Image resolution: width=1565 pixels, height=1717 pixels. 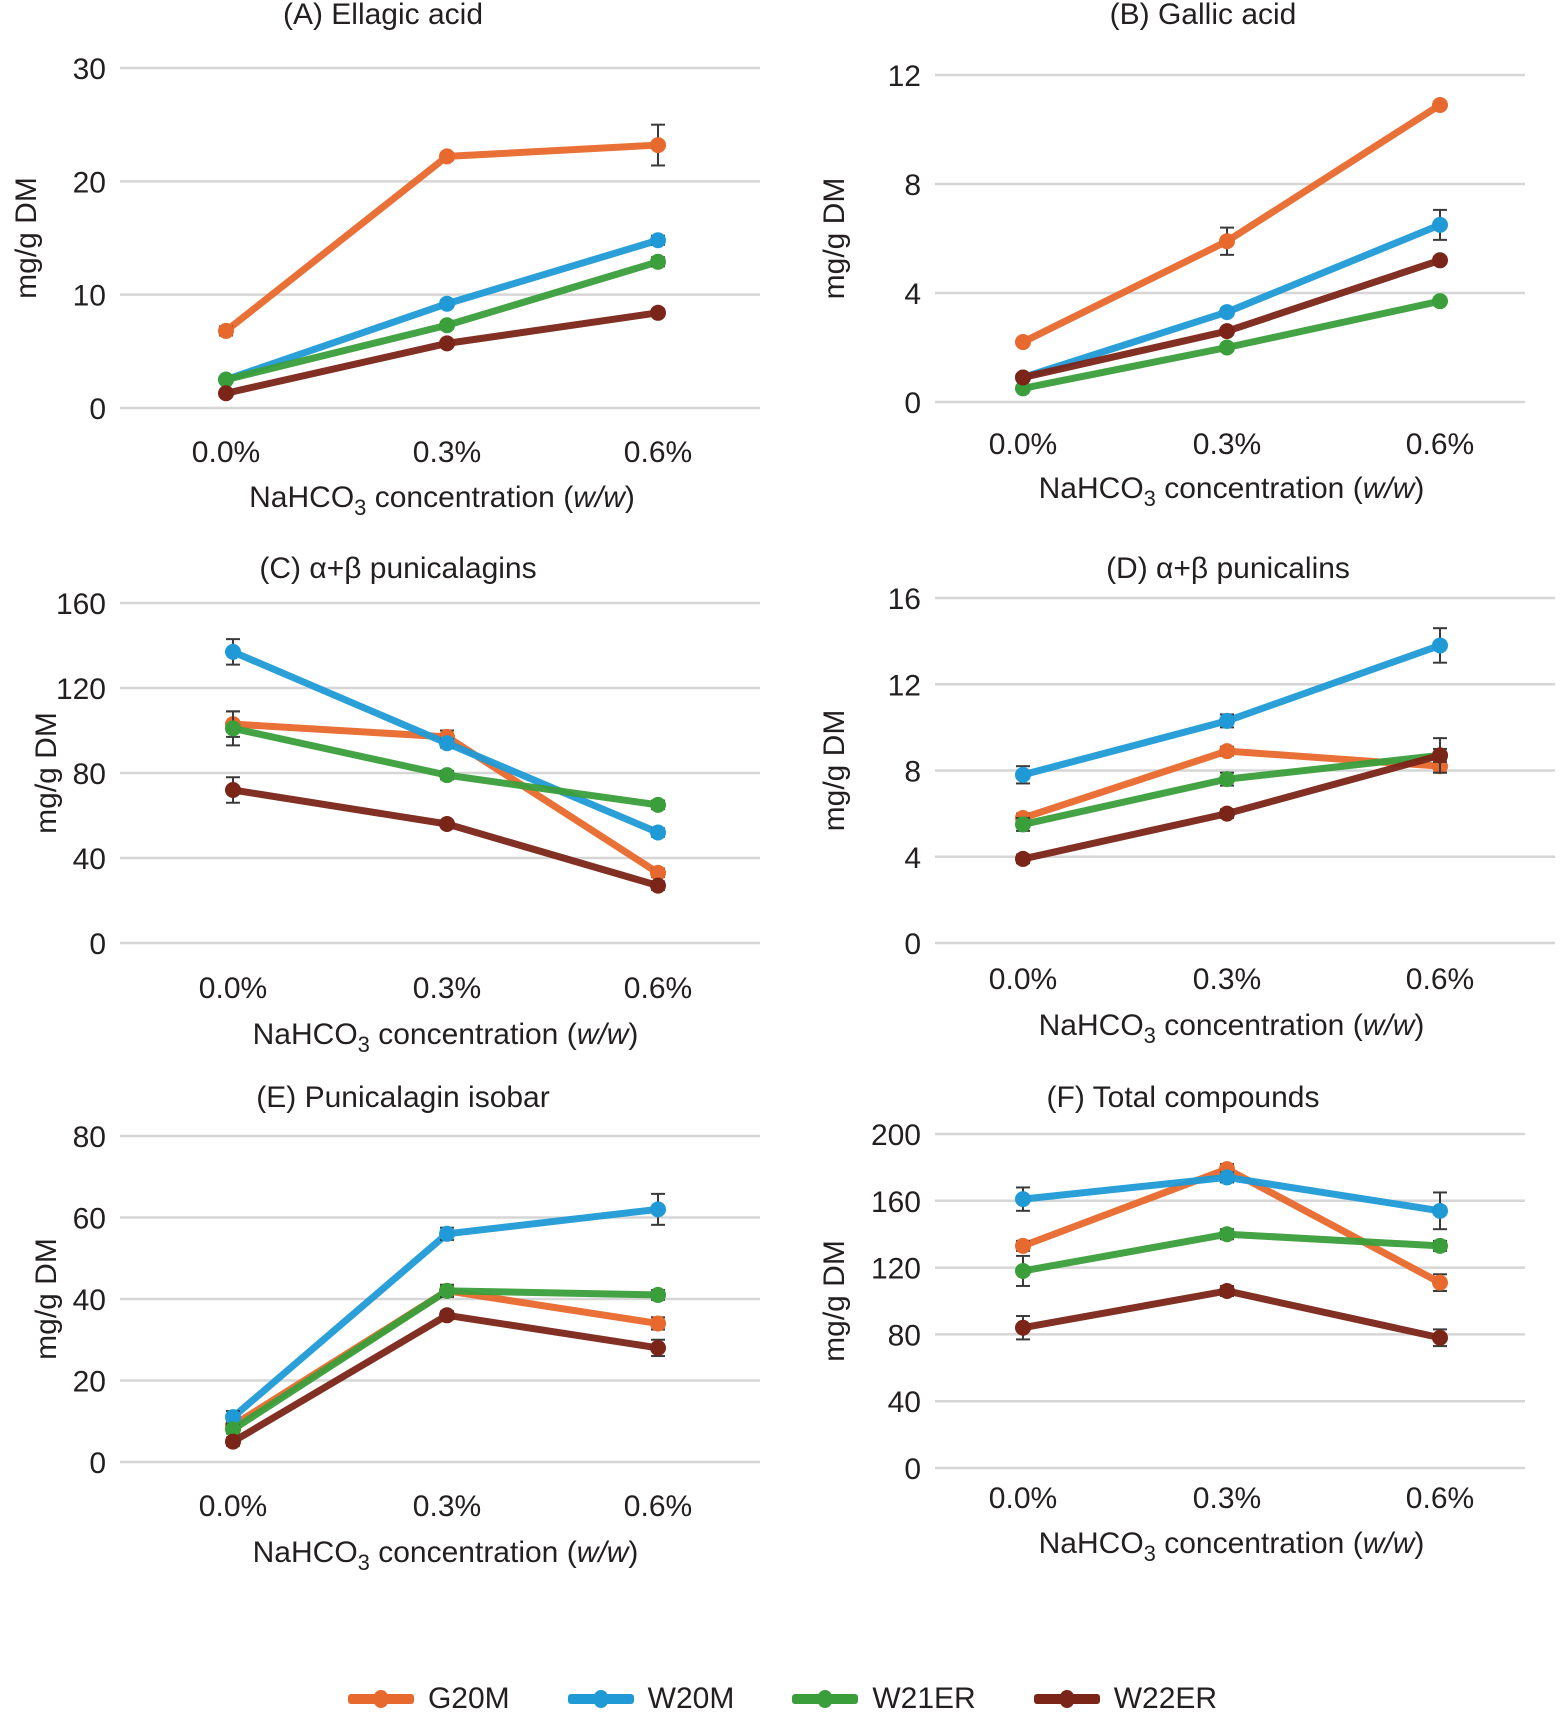 What do you see at coordinates (380, 1698) in the screenshot?
I see `legend-swatch-g20m` at bounding box center [380, 1698].